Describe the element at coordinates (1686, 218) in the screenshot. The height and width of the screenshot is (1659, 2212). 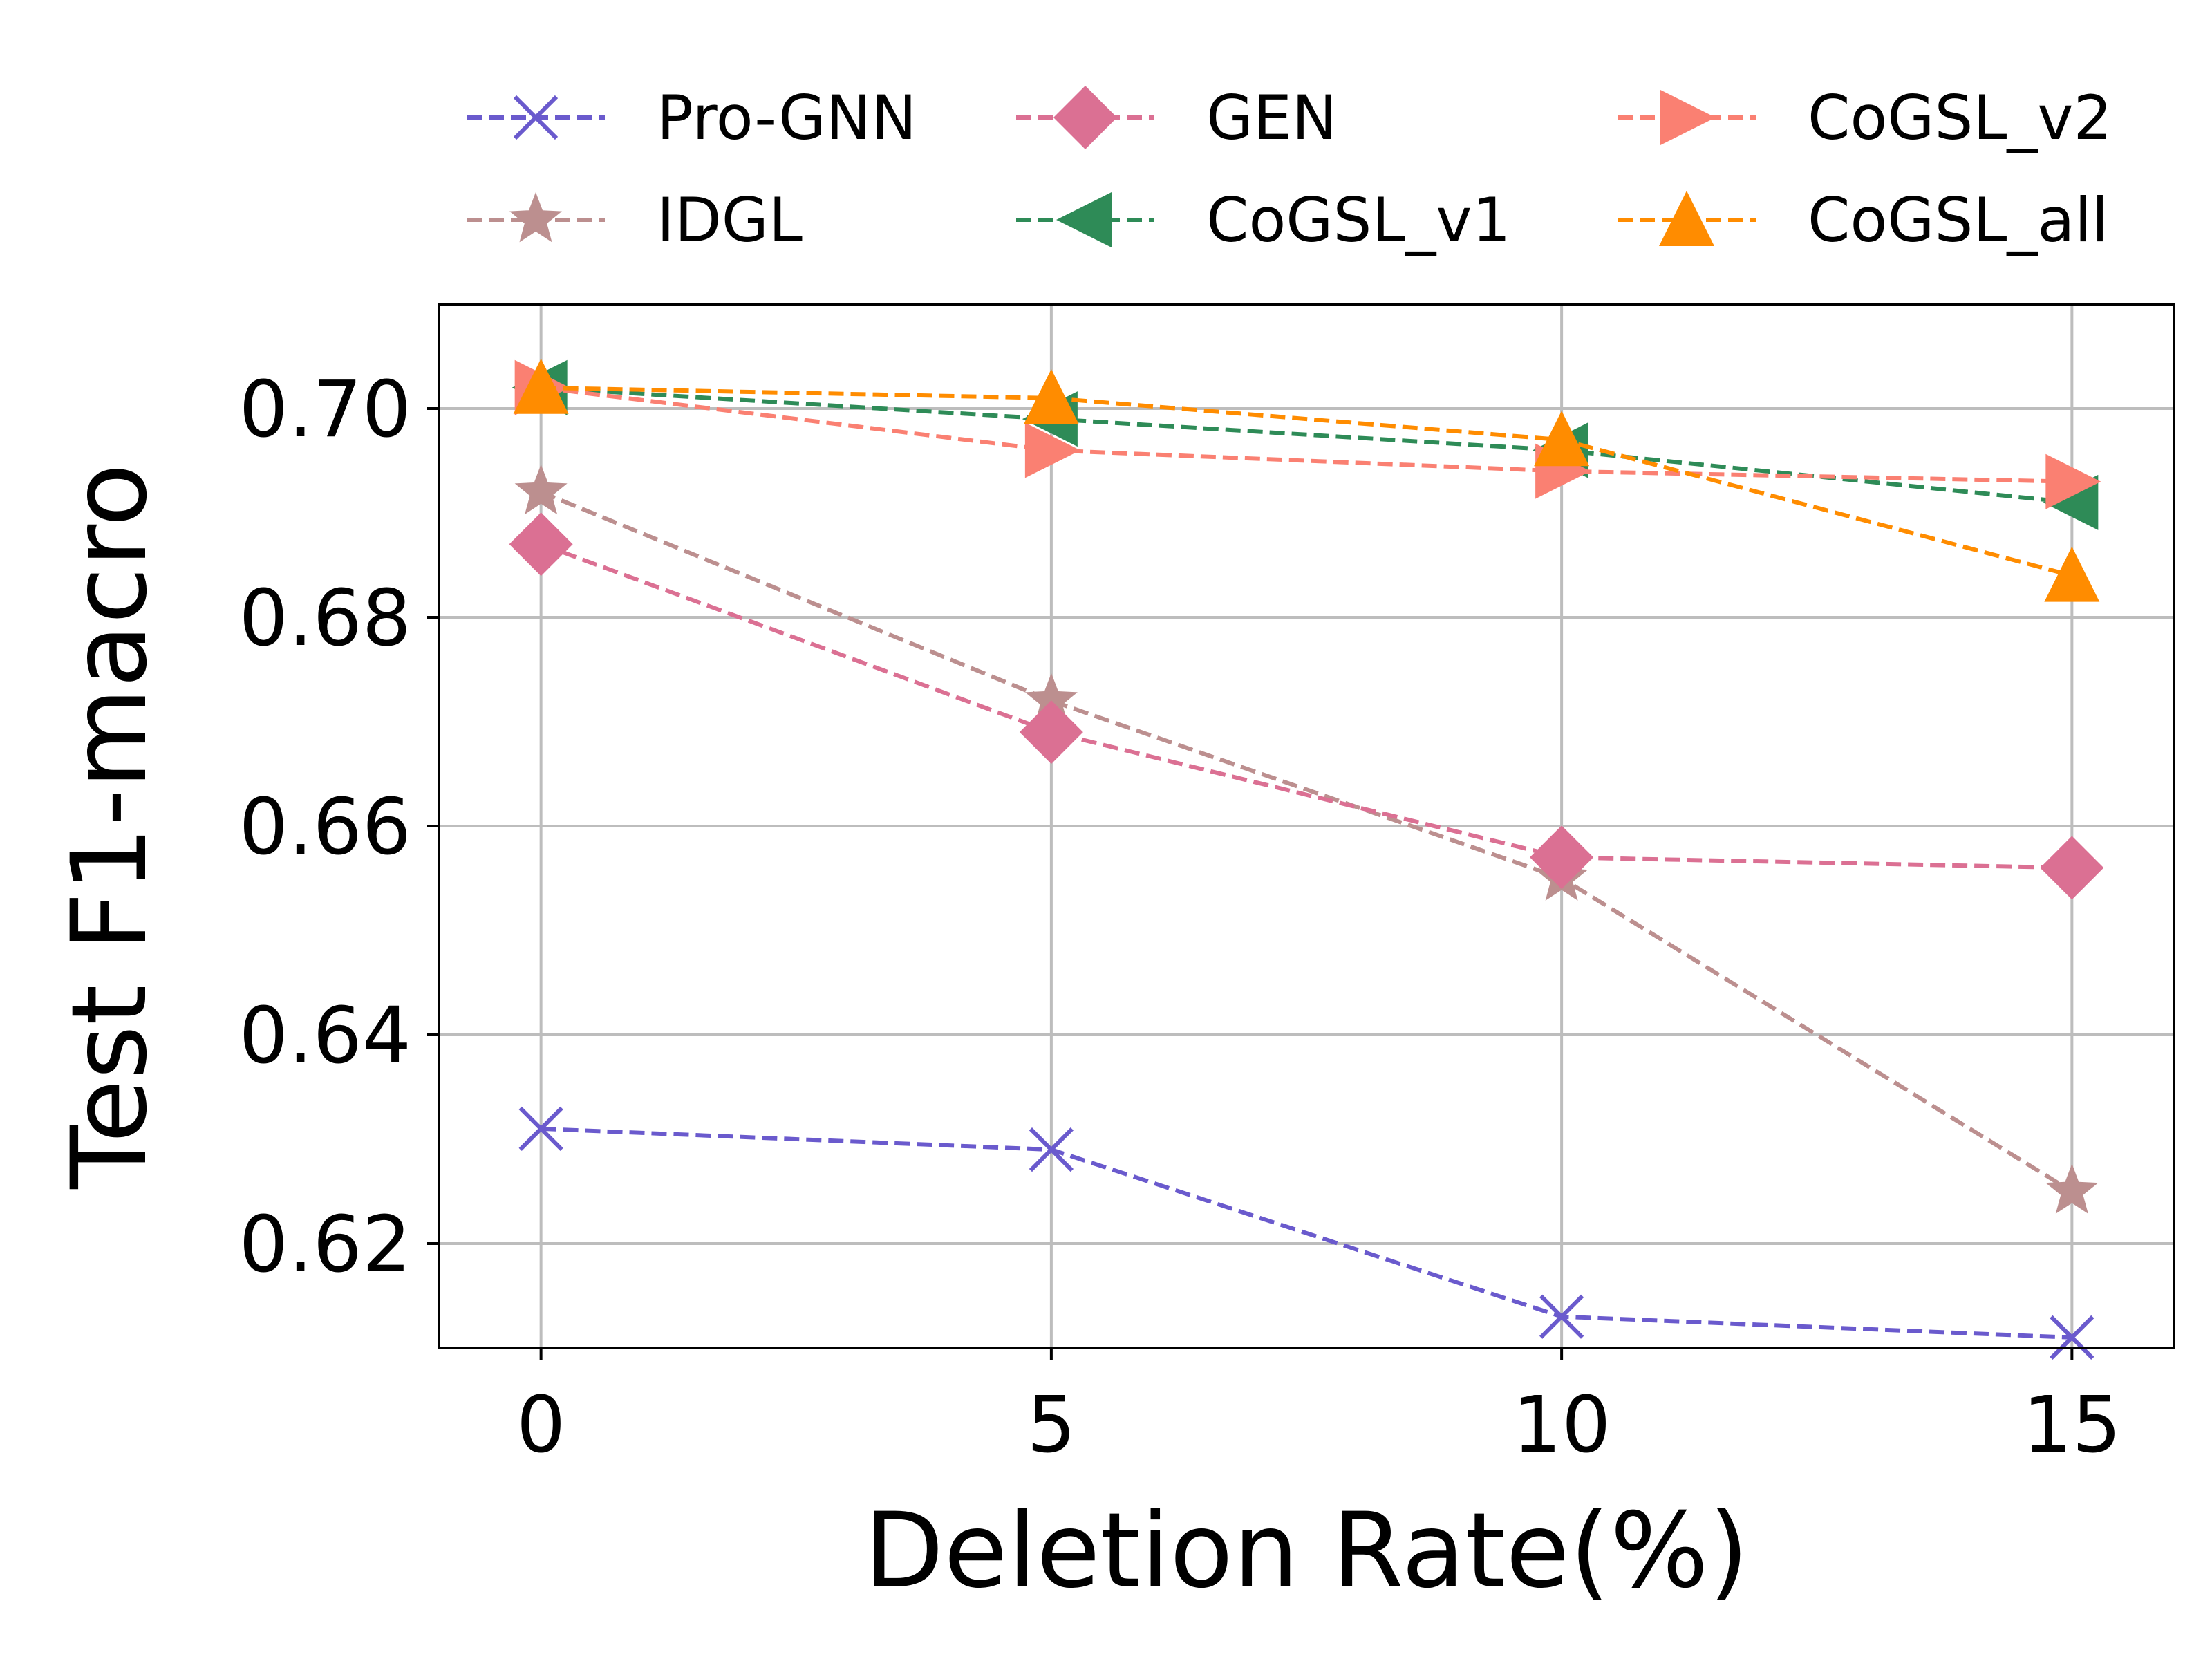
I see `legend-marker-cogsl-all` at that location.